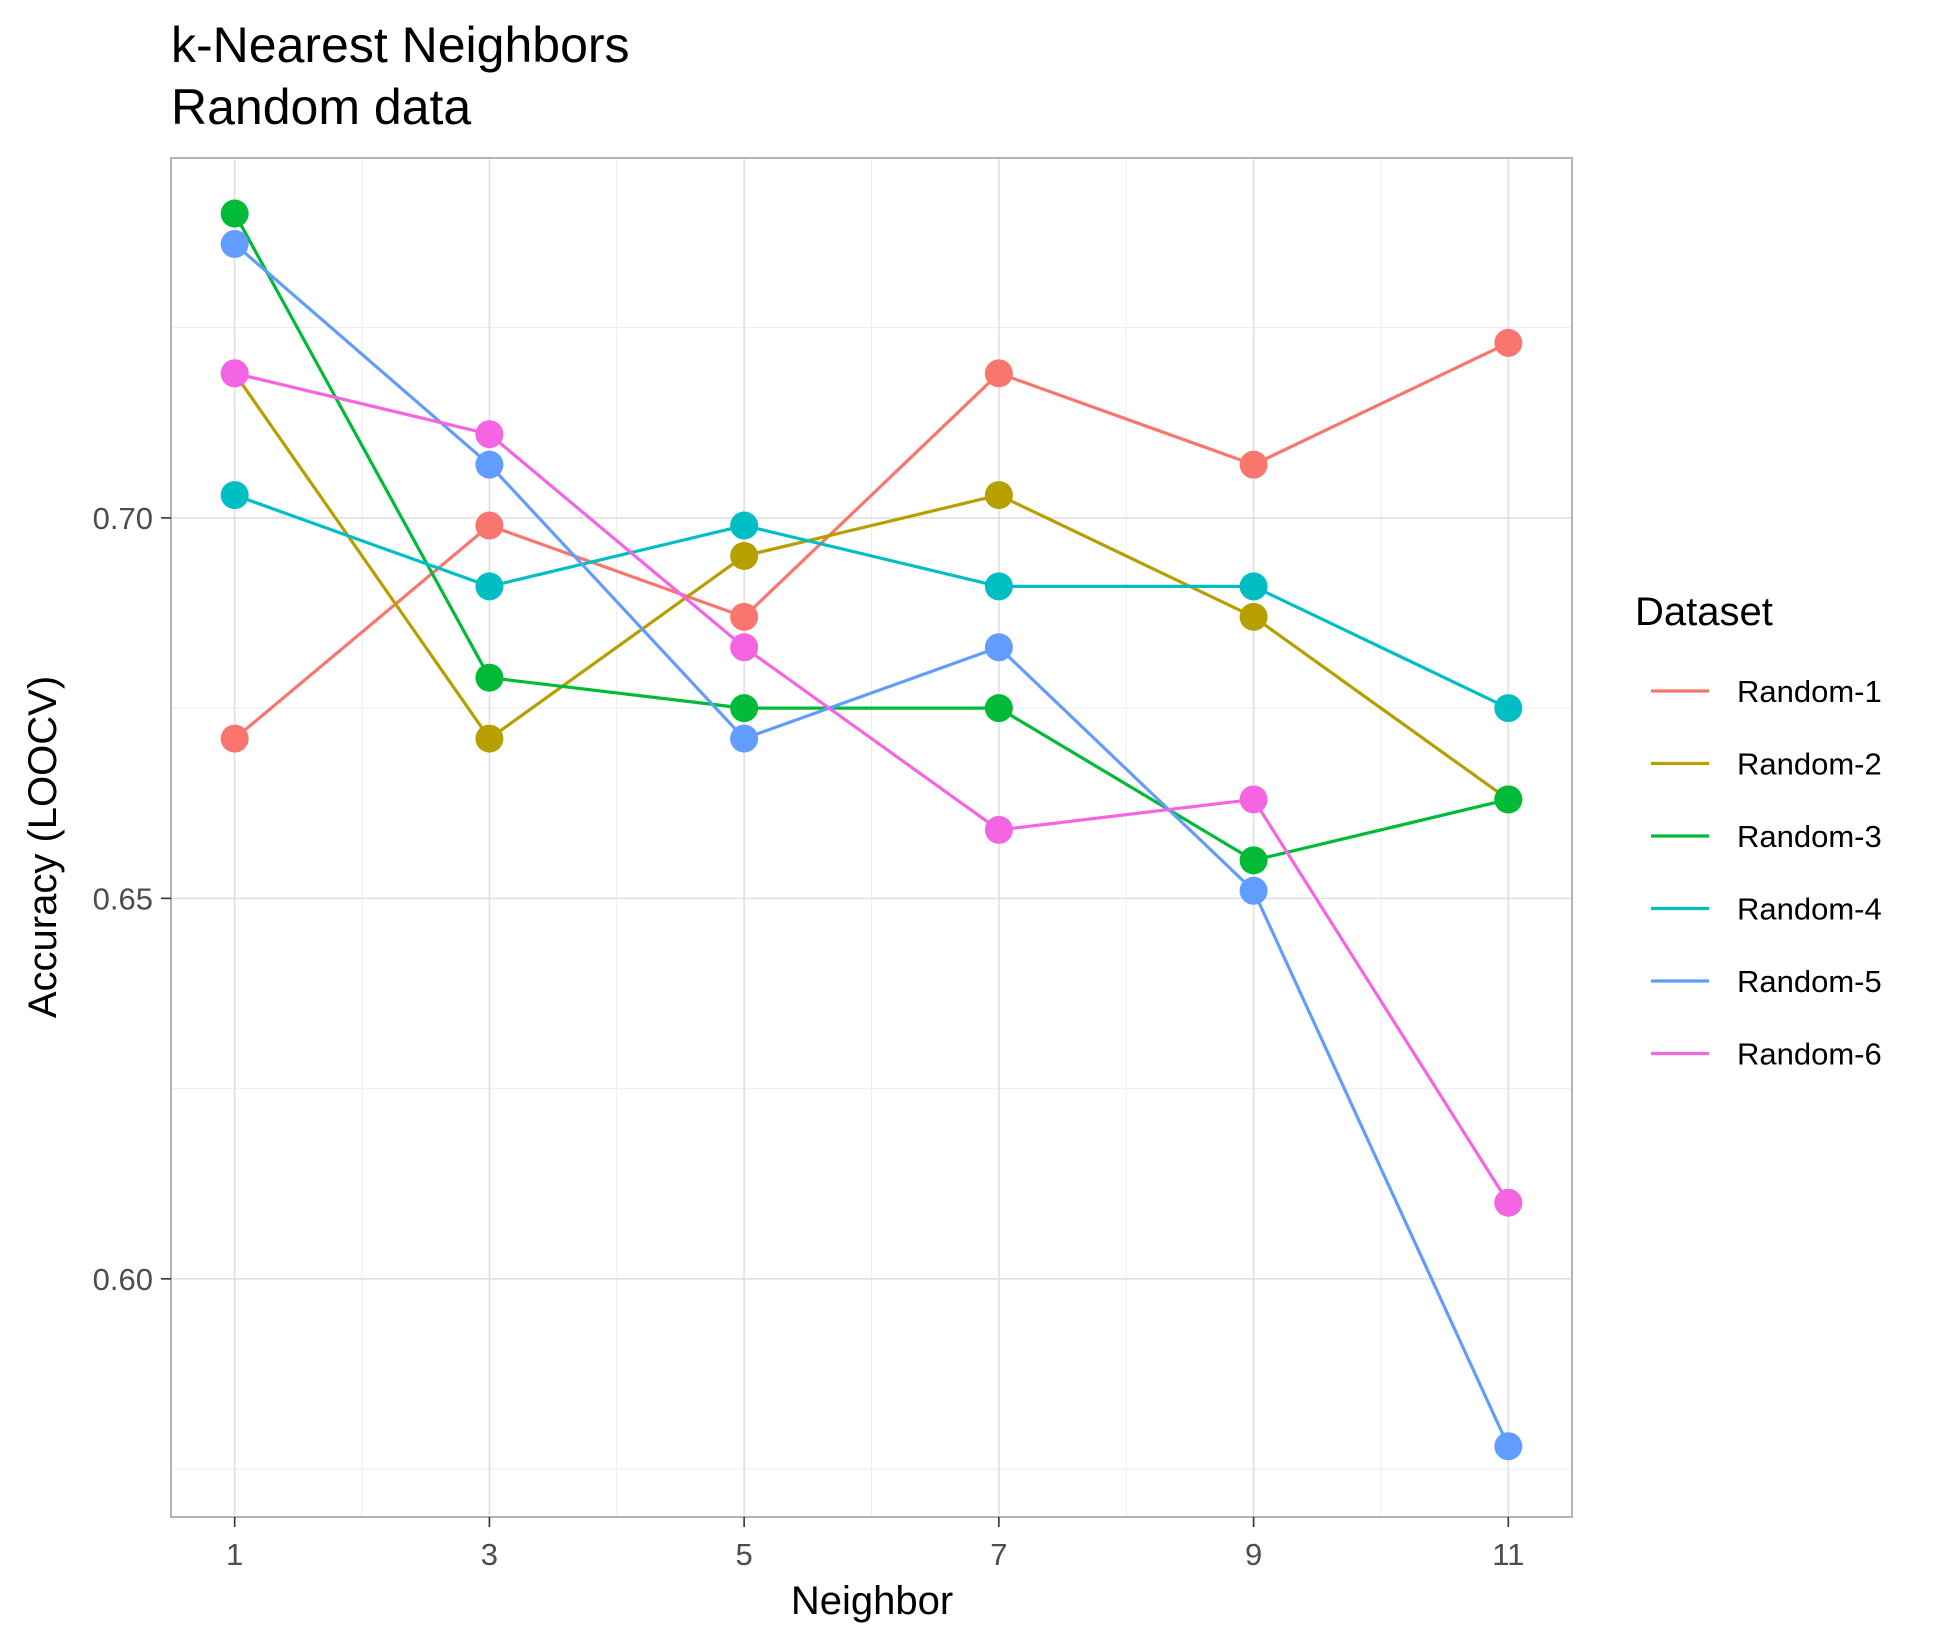 The image size is (1947, 1641). I want to click on legend-item-random-5: Random-5, so click(1766, 981).